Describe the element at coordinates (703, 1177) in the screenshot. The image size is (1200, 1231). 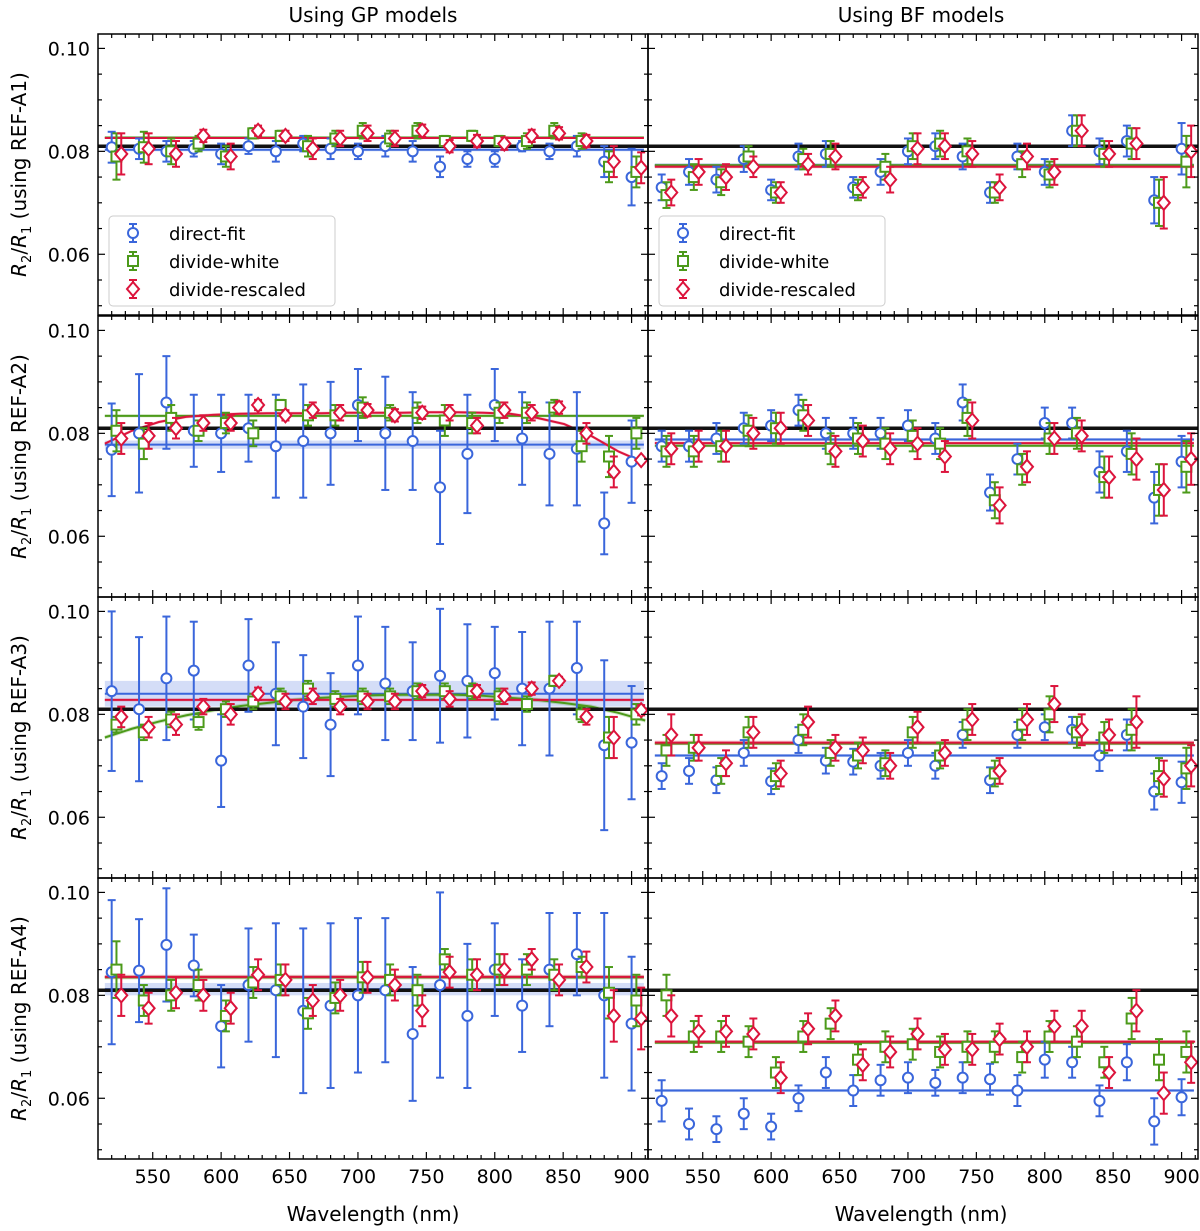
I see `xtick-label: 550` at that location.